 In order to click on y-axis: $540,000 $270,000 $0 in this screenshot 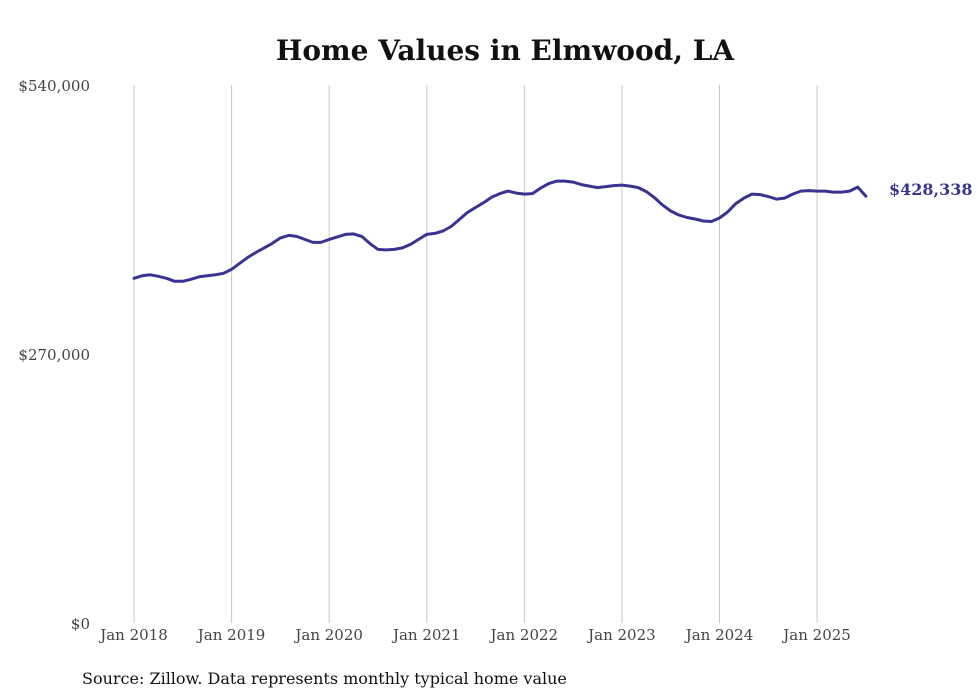, I will do `click(54, 355)`.